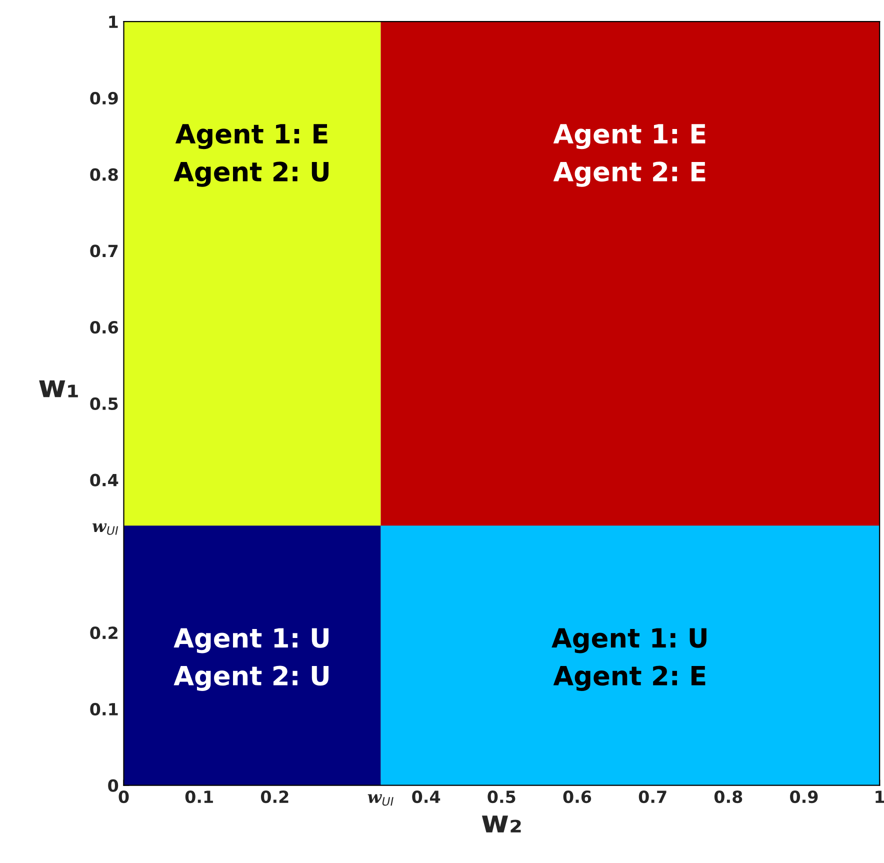 The width and height of the screenshot is (884, 863). I want to click on x-tick-label: 0.4, so click(426, 797).